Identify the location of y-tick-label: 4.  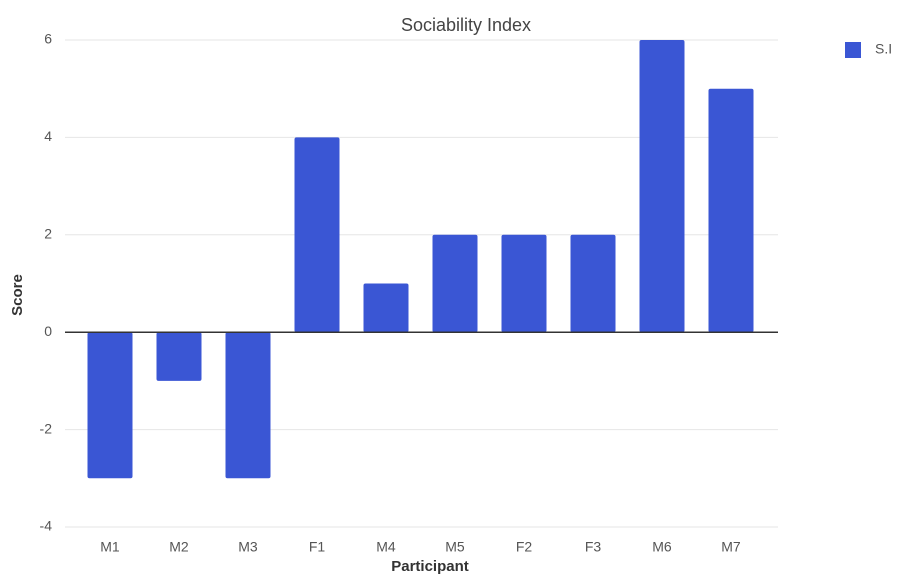
(48, 136).